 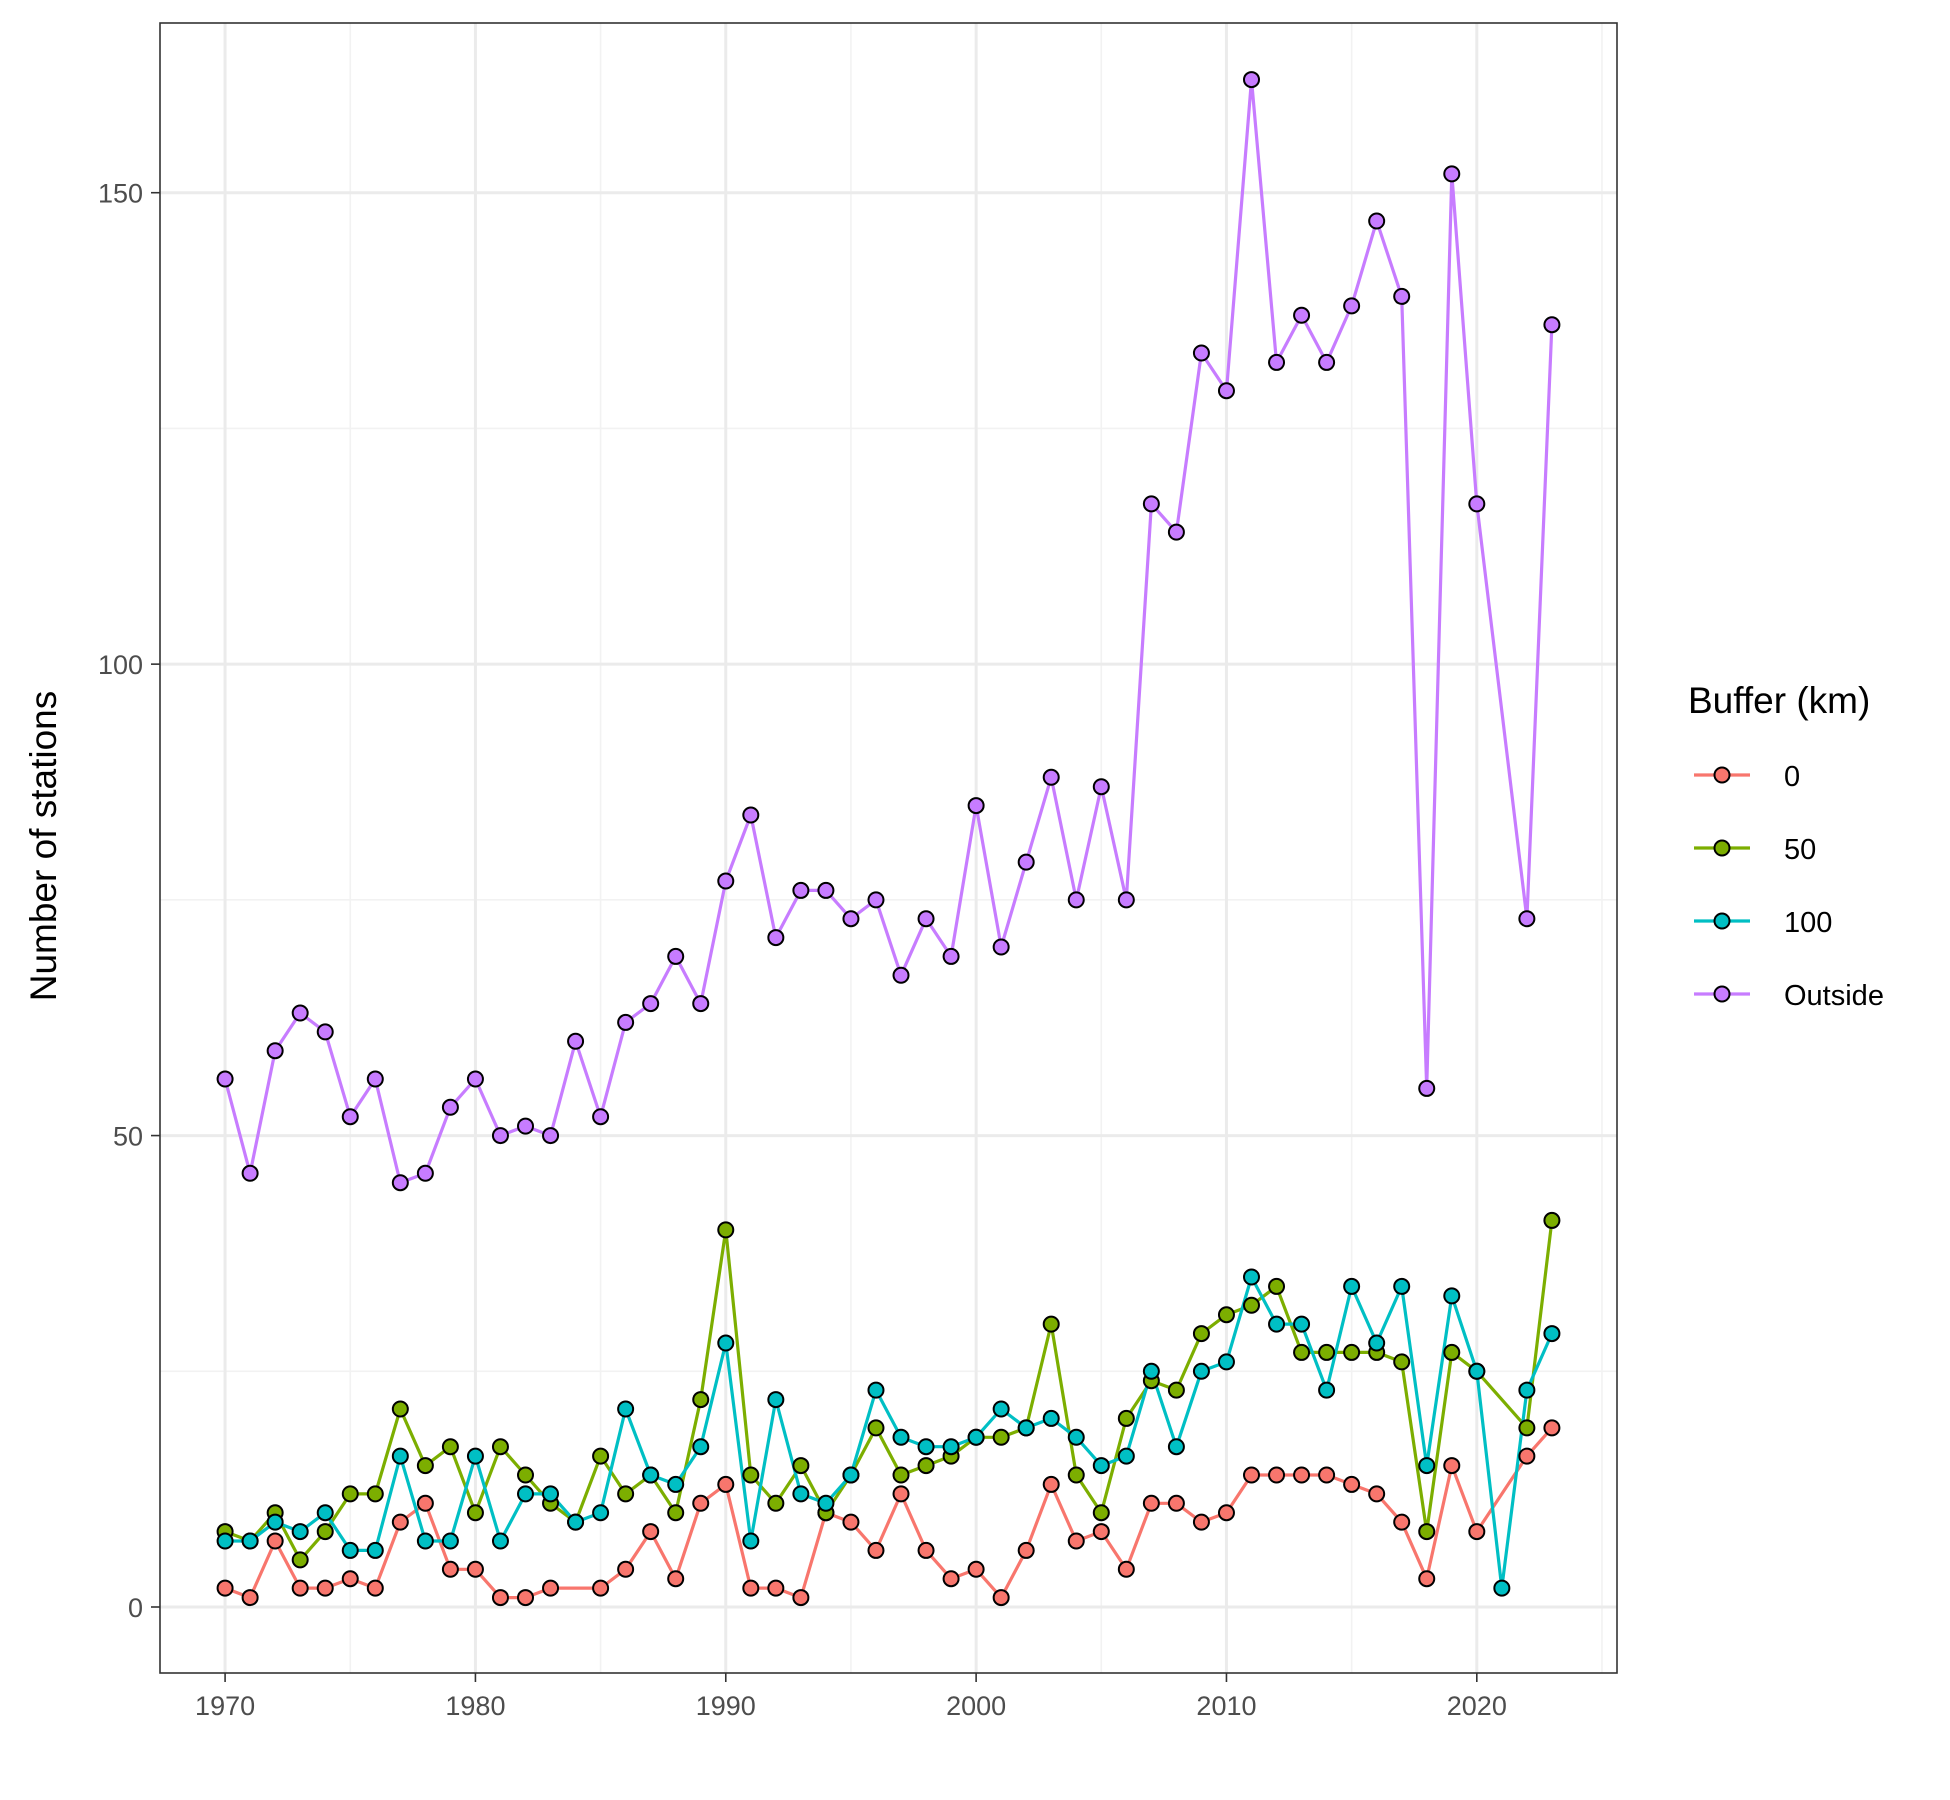 What do you see at coordinates (1226, 1706) in the screenshot?
I see `x-tick-label: 2010` at bounding box center [1226, 1706].